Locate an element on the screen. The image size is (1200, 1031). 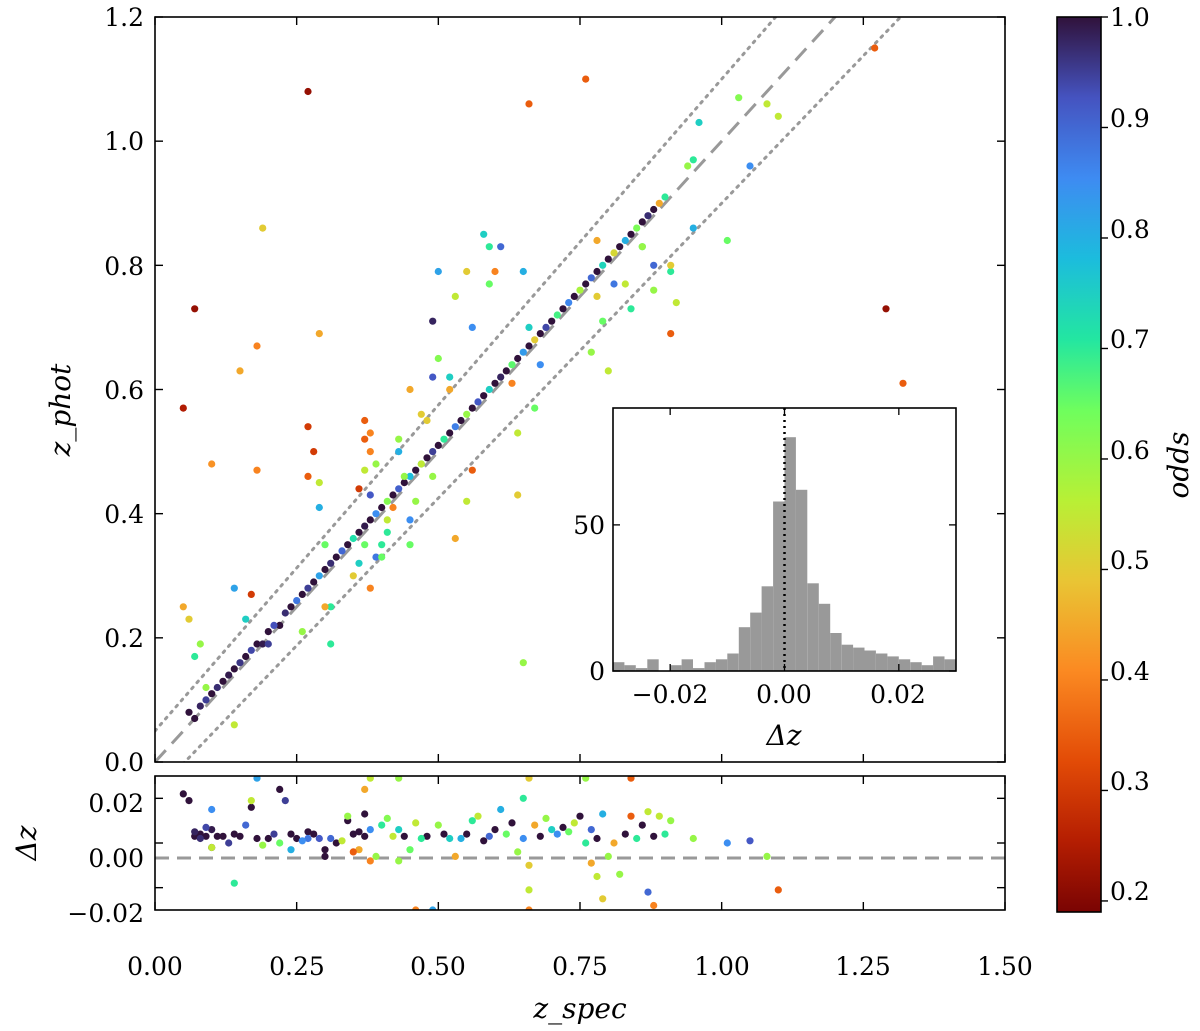
colorbar-tick-label: 0.9 is located at coordinates (1130, 118).